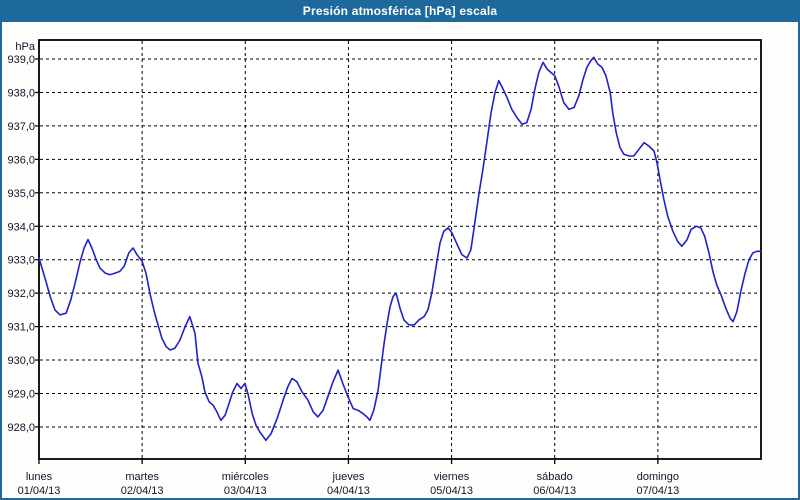 Image resolution: width=800 pixels, height=500 pixels. Describe the element at coordinates (555, 477) in the screenshot. I see `day-name-label: sábado` at that location.